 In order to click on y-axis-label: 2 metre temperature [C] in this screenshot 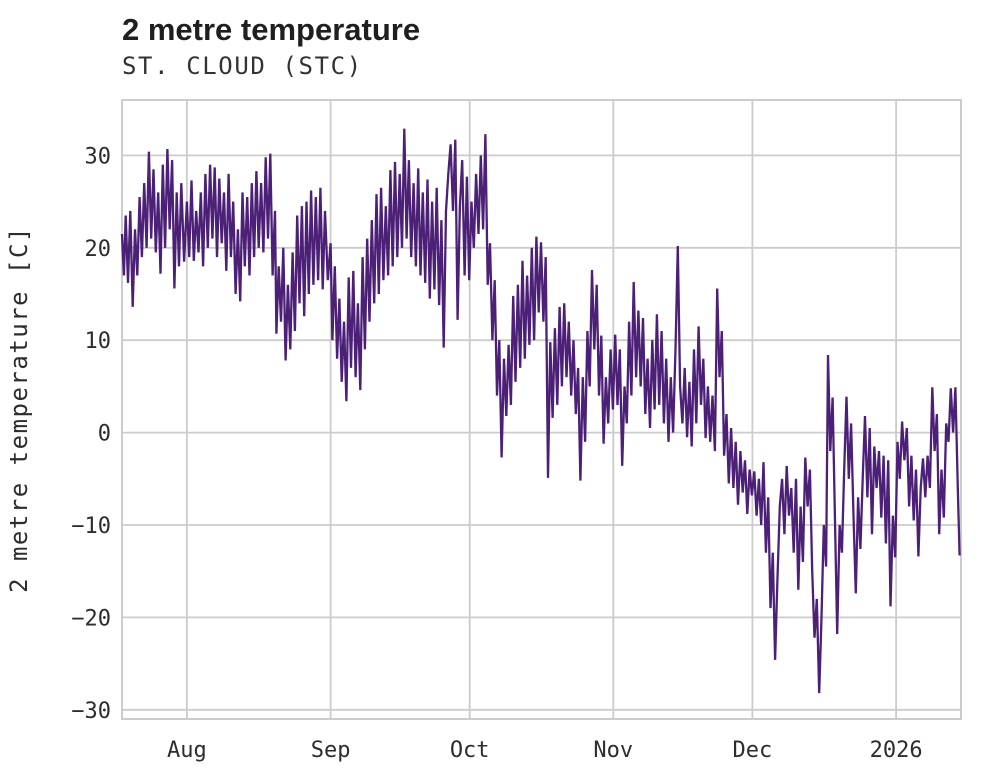, I will do `click(19, 409)`.